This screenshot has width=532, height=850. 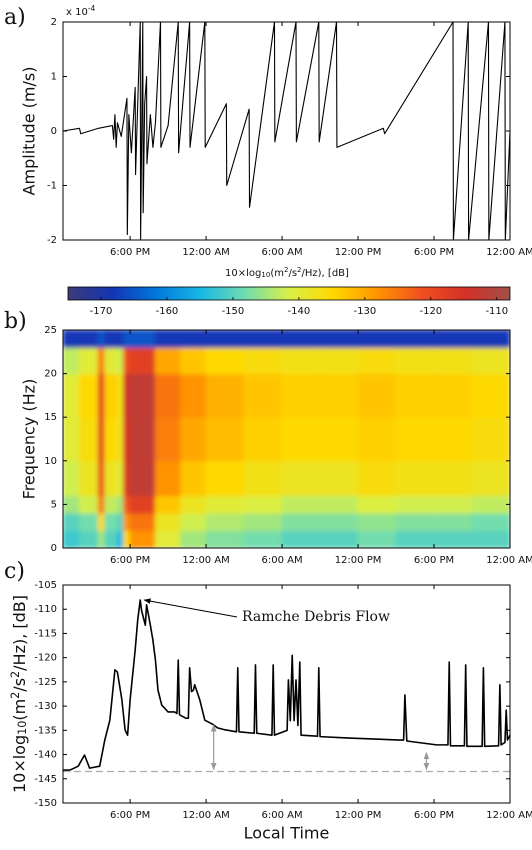 I want to click on y-tick-label: 20, so click(x=50, y=374).